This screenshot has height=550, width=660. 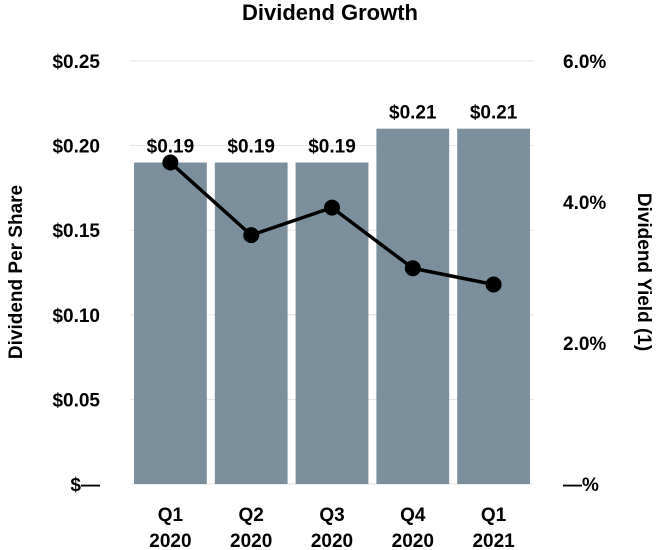 What do you see at coordinates (76, 231) in the screenshot?
I see `left-tick-label: $0.15` at bounding box center [76, 231].